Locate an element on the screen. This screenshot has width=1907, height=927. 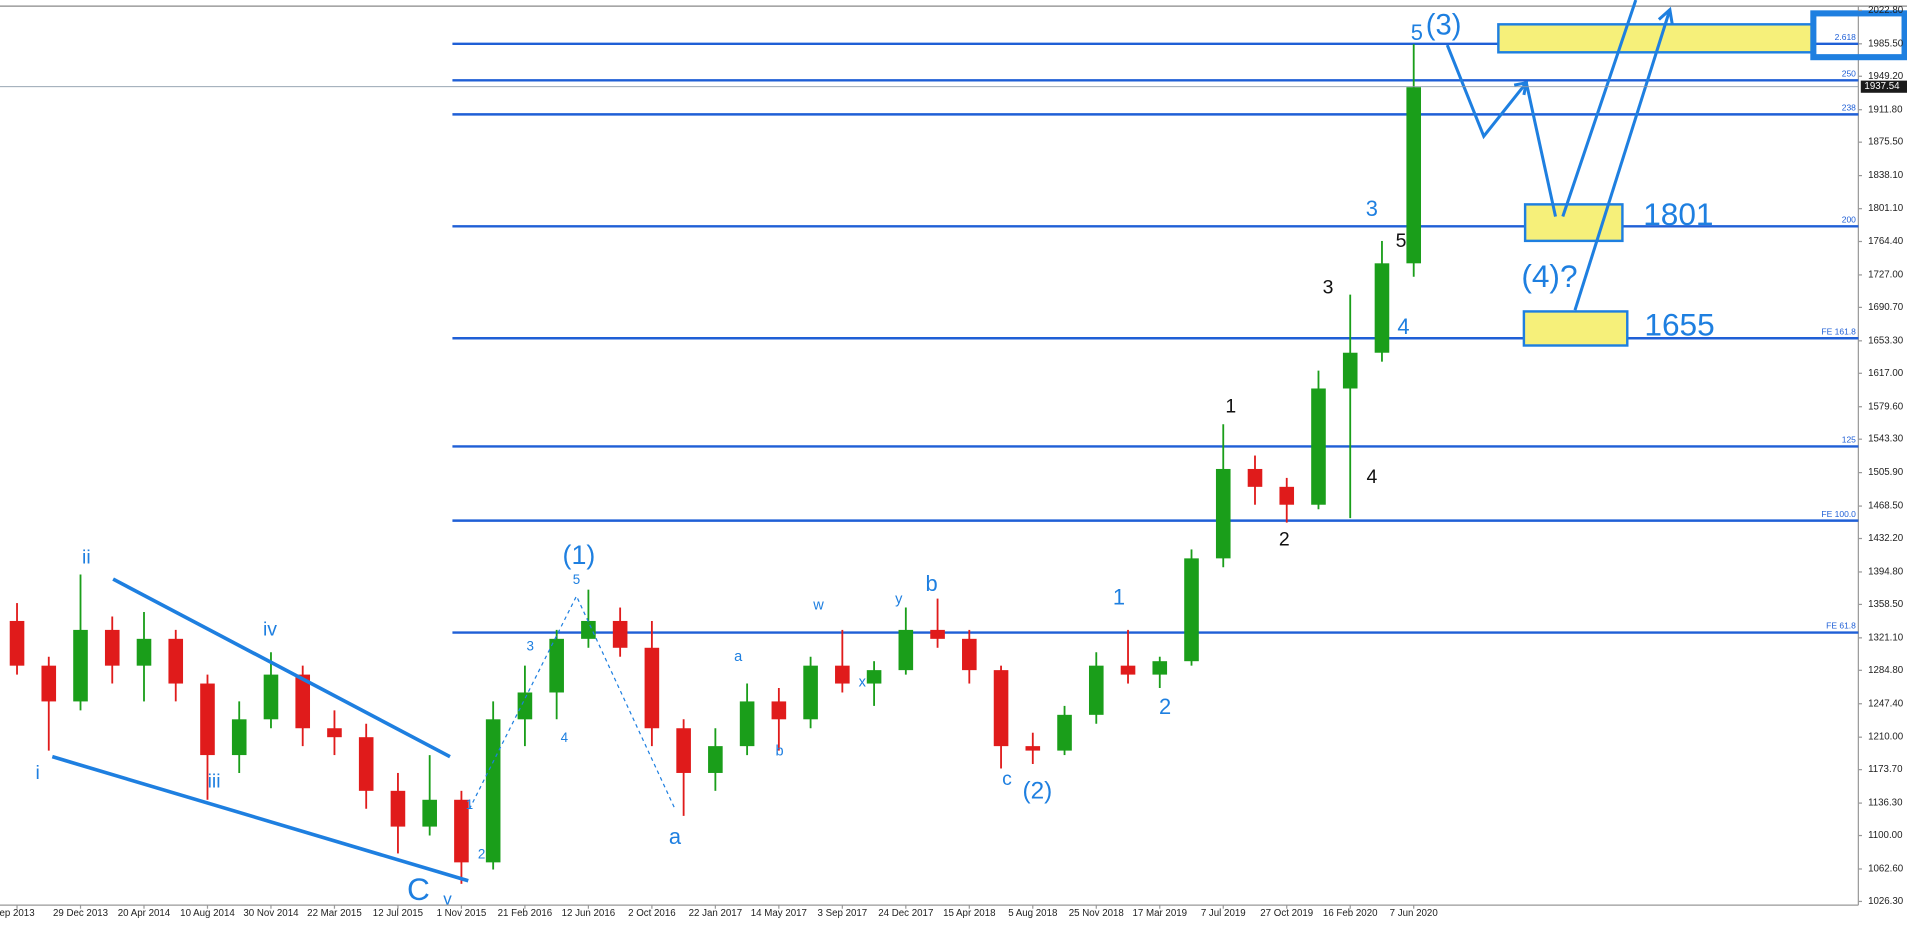
x-tick-label: 22 Jan 2017 is located at coordinates (716, 913).